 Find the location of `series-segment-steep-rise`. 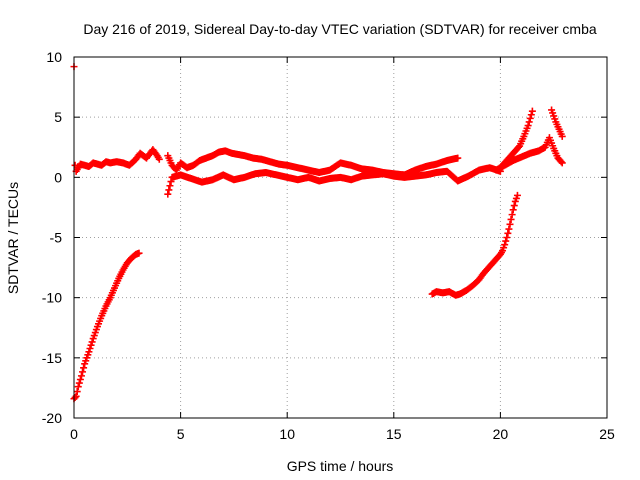

series-segment-steep-rise is located at coordinates (106, 326).